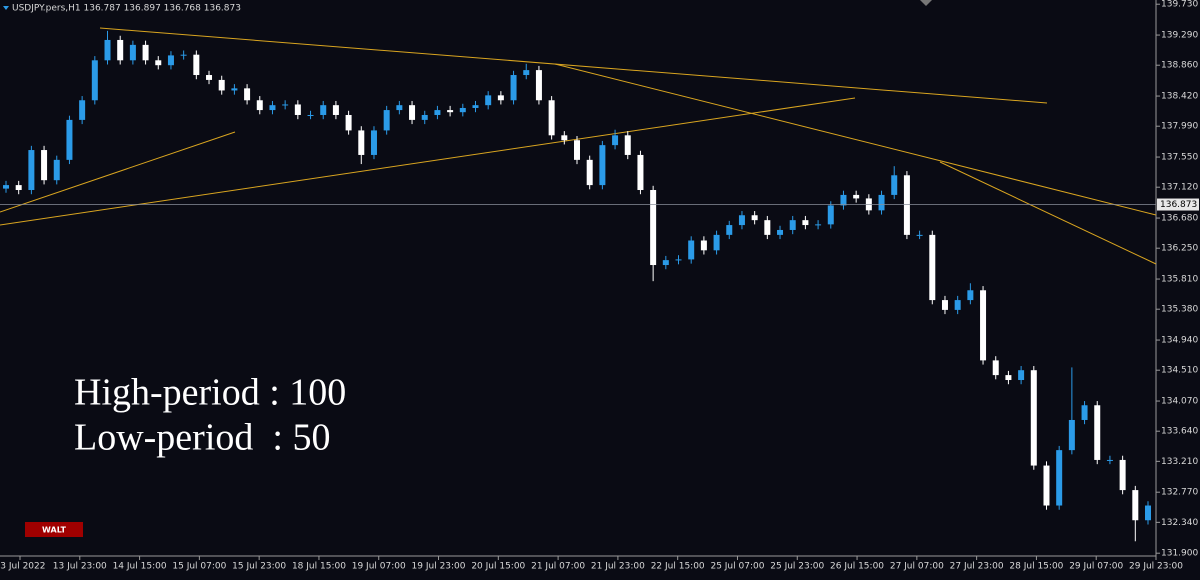 The height and width of the screenshot is (580, 1200). I want to click on y-tick-label: 137.990, so click(1179, 127).